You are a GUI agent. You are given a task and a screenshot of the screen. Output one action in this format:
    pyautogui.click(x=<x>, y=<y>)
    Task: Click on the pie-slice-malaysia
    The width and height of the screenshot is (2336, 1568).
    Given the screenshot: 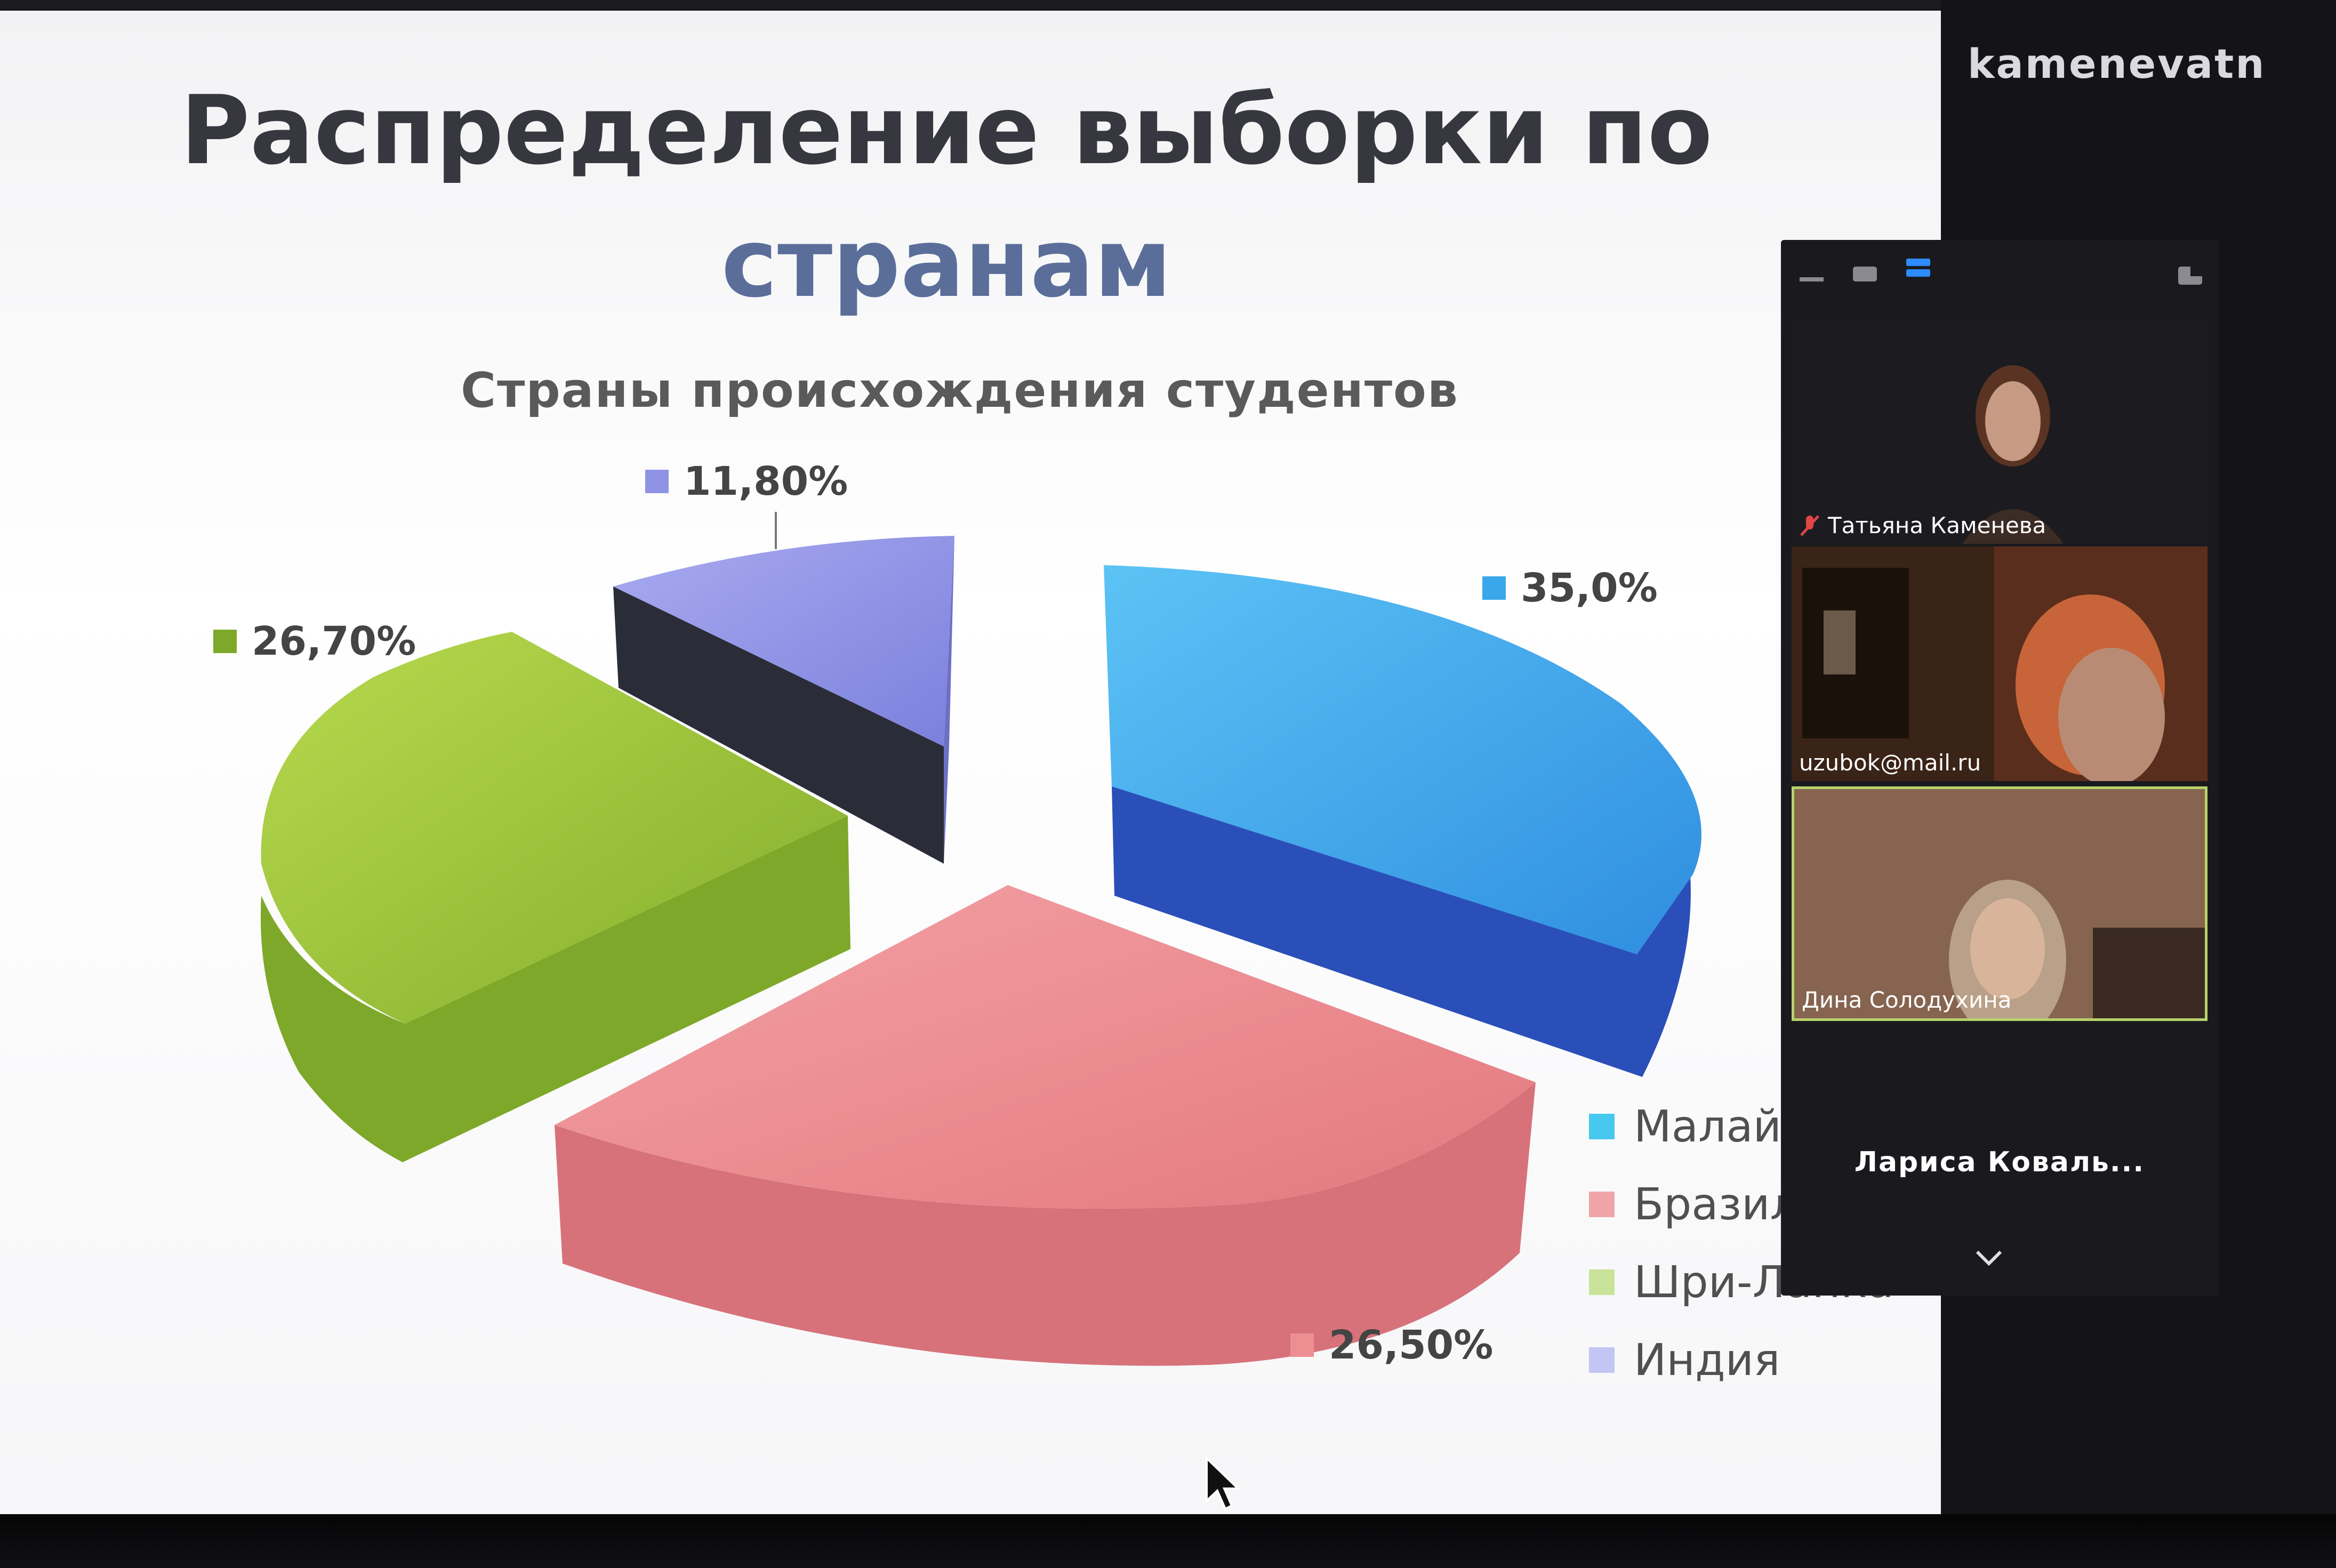 What is the action you would take?
    pyautogui.click(x=1403, y=759)
    